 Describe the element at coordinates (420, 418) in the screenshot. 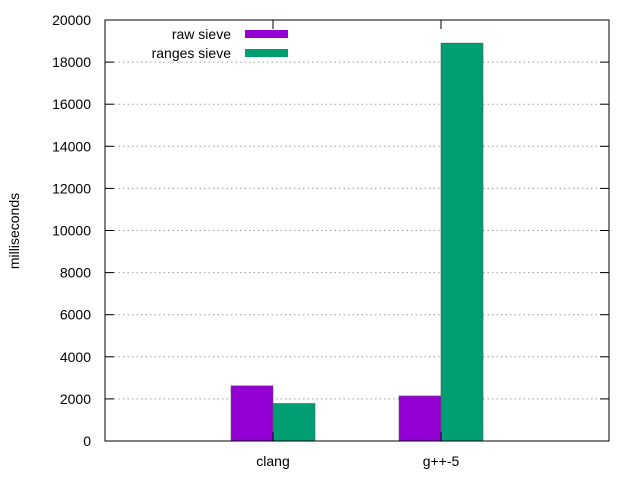

I see `bar-raw-sieve-g++-5` at that location.